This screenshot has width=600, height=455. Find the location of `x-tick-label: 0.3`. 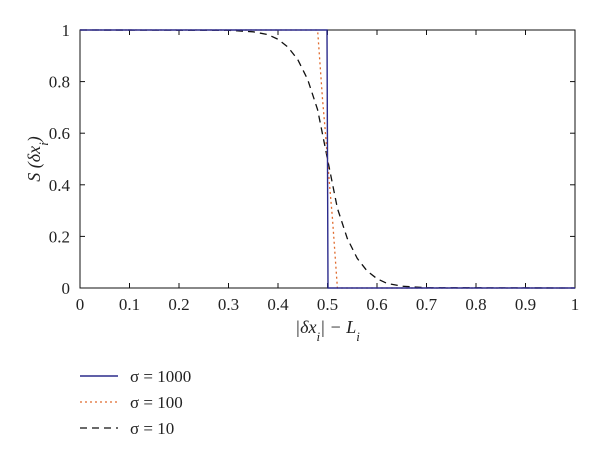

x-tick-label: 0.3 is located at coordinates (228, 304).